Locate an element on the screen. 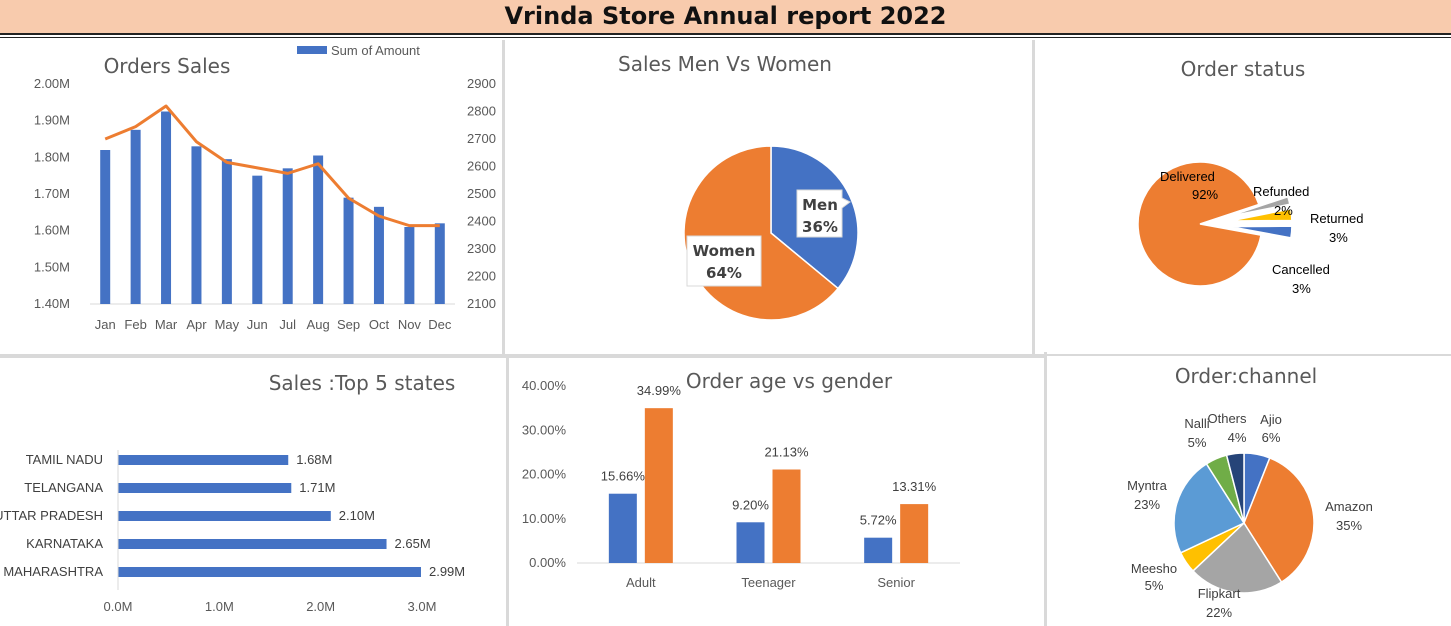 The height and width of the screenshot is (626, 1451). y-tick-label: 20.00% is located at coordinates (544, 474).